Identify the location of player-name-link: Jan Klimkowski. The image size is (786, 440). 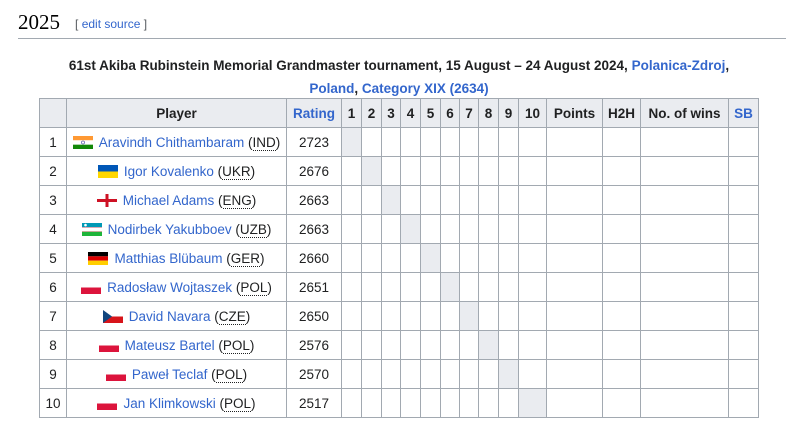
(169, 403).